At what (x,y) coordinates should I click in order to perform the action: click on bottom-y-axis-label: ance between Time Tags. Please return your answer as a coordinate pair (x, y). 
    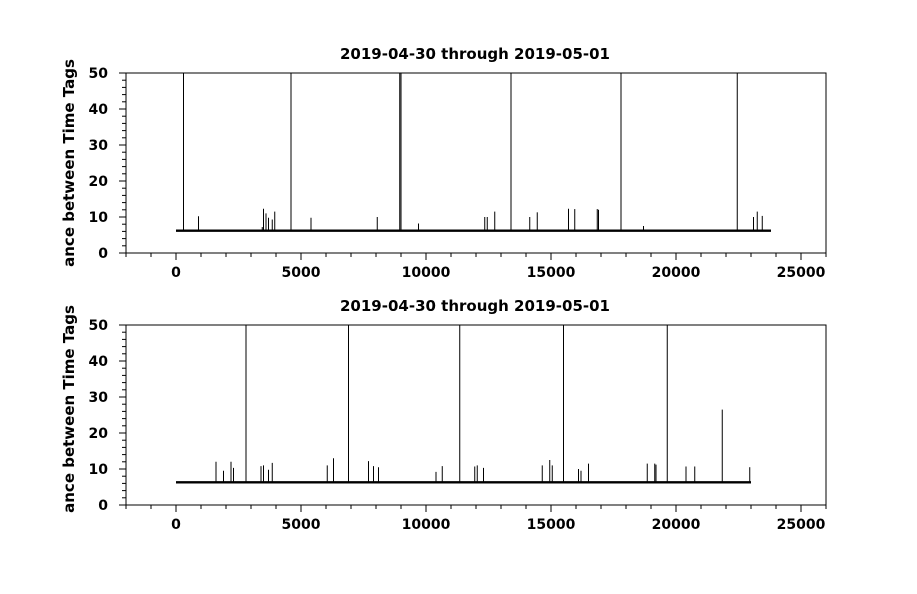
    Looking at the image, I should click on (69, 409).